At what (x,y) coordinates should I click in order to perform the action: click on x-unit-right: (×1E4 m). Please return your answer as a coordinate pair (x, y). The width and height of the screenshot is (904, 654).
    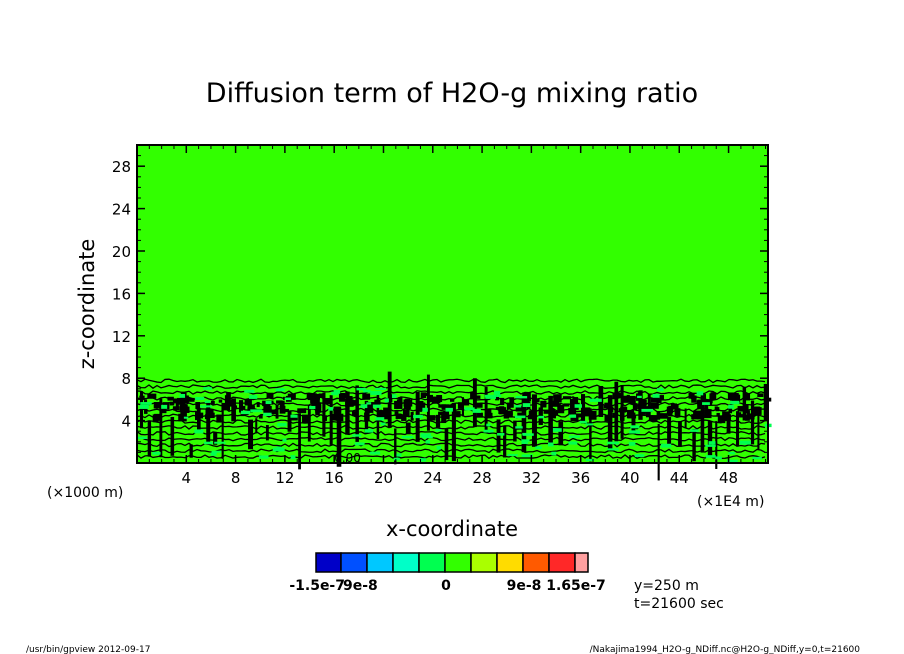
    Looking at the image, I should click on (730, 502).